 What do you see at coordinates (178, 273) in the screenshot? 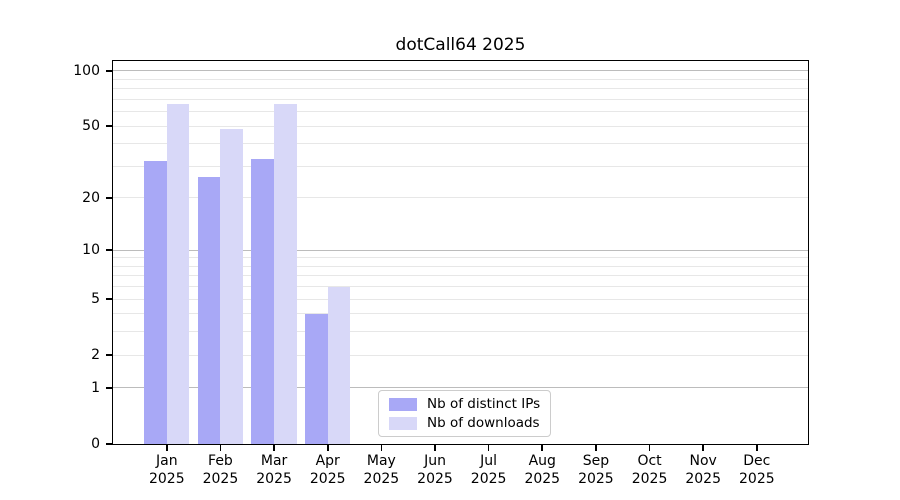
I see `bar-downloads-jan` at bounding box center [178, 273].